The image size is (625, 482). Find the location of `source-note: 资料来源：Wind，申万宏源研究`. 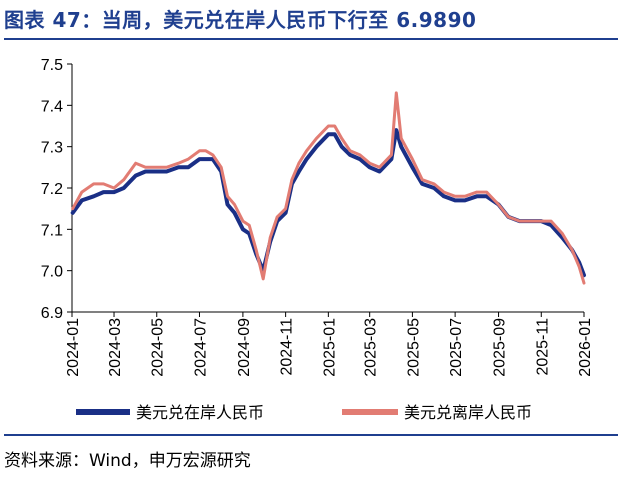

source-note: 资料来源：Wind，申万宏源研究 is located at coordinates (127, 461).